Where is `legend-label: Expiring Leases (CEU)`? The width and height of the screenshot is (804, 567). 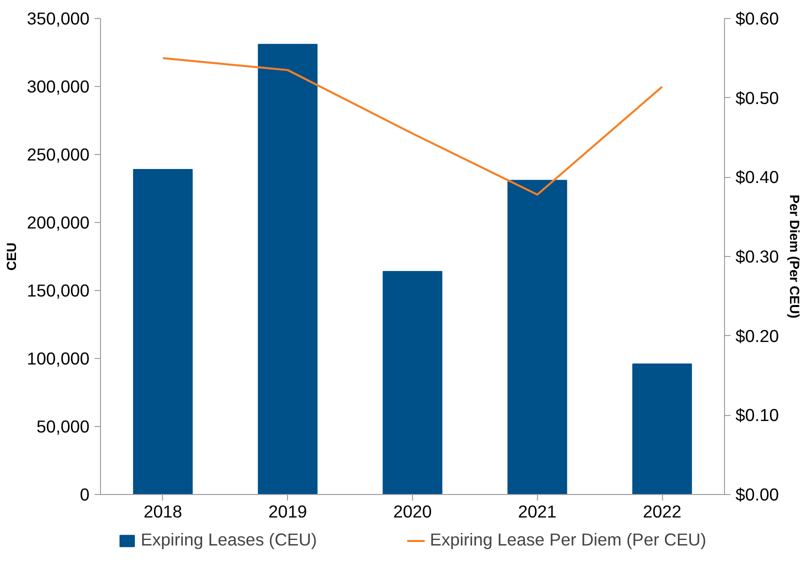 legend-label: Expiring Leases (CEU) is located at coordinates (228, 540).